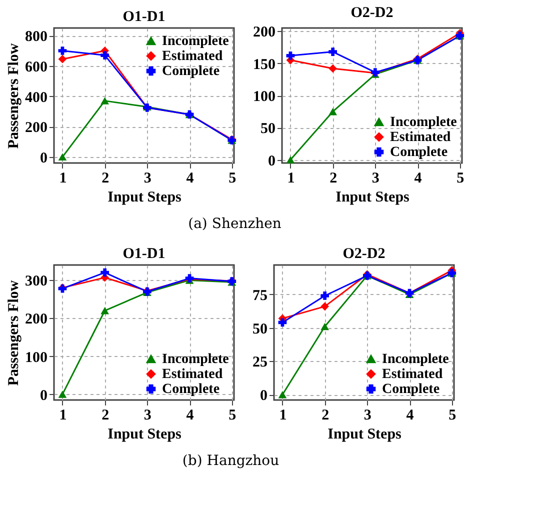  What do you see at coordinates (235, 224) in the screenshot?
I see `text: (a) Shenzhen` at bounding box center [235, 224].